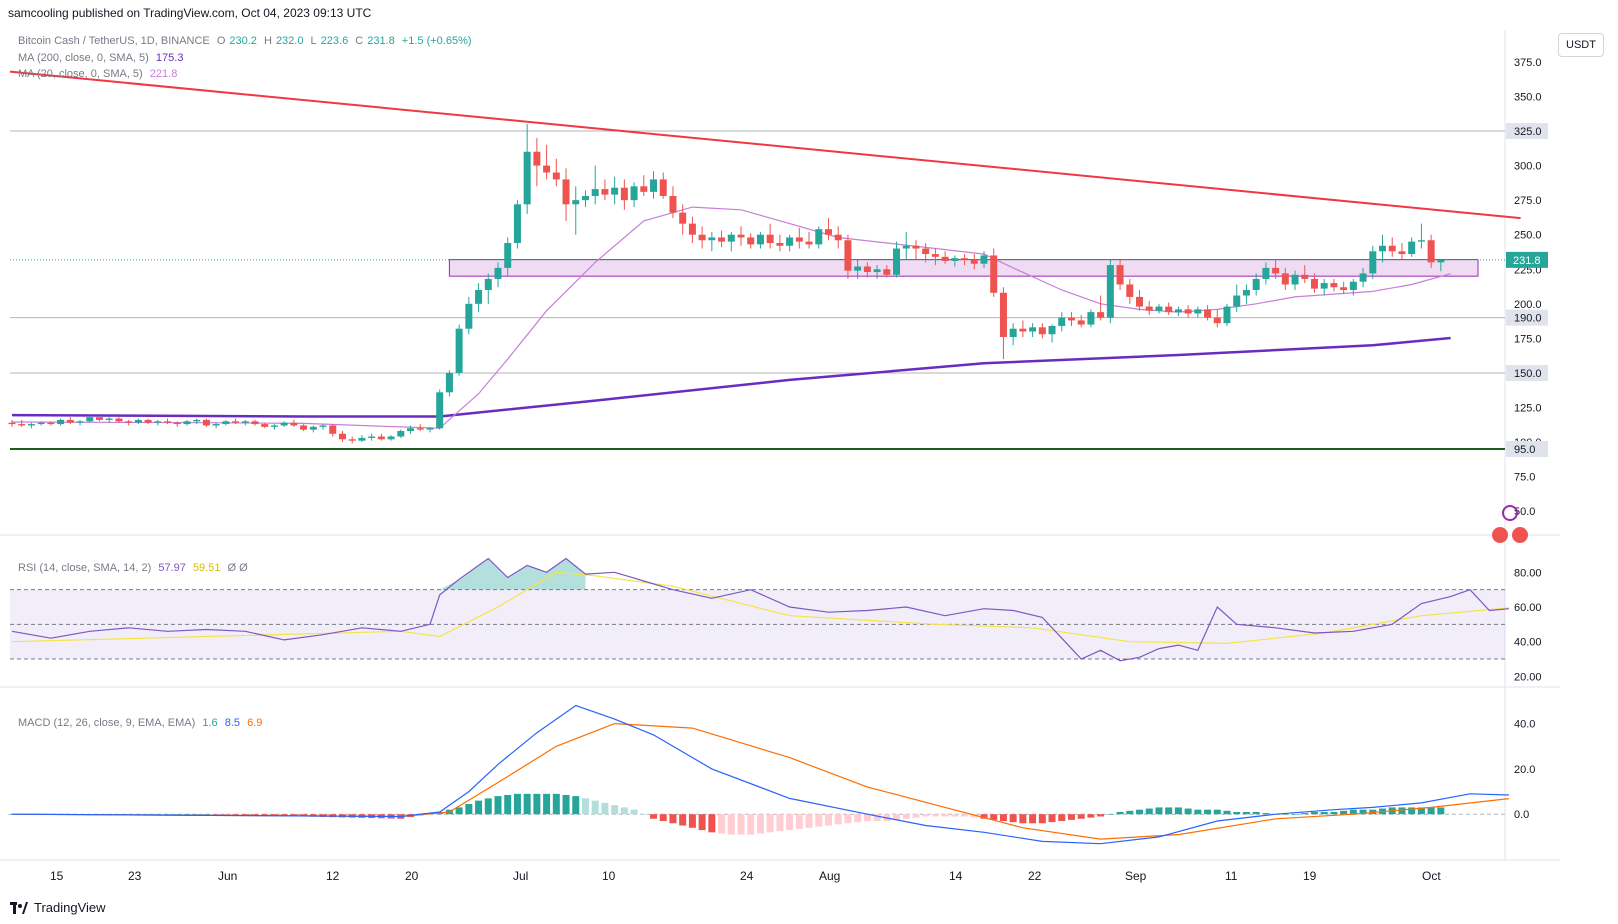 This screenshot has width=1618, height=924. I want to click on rsi-sma-line, so click(760, 608).